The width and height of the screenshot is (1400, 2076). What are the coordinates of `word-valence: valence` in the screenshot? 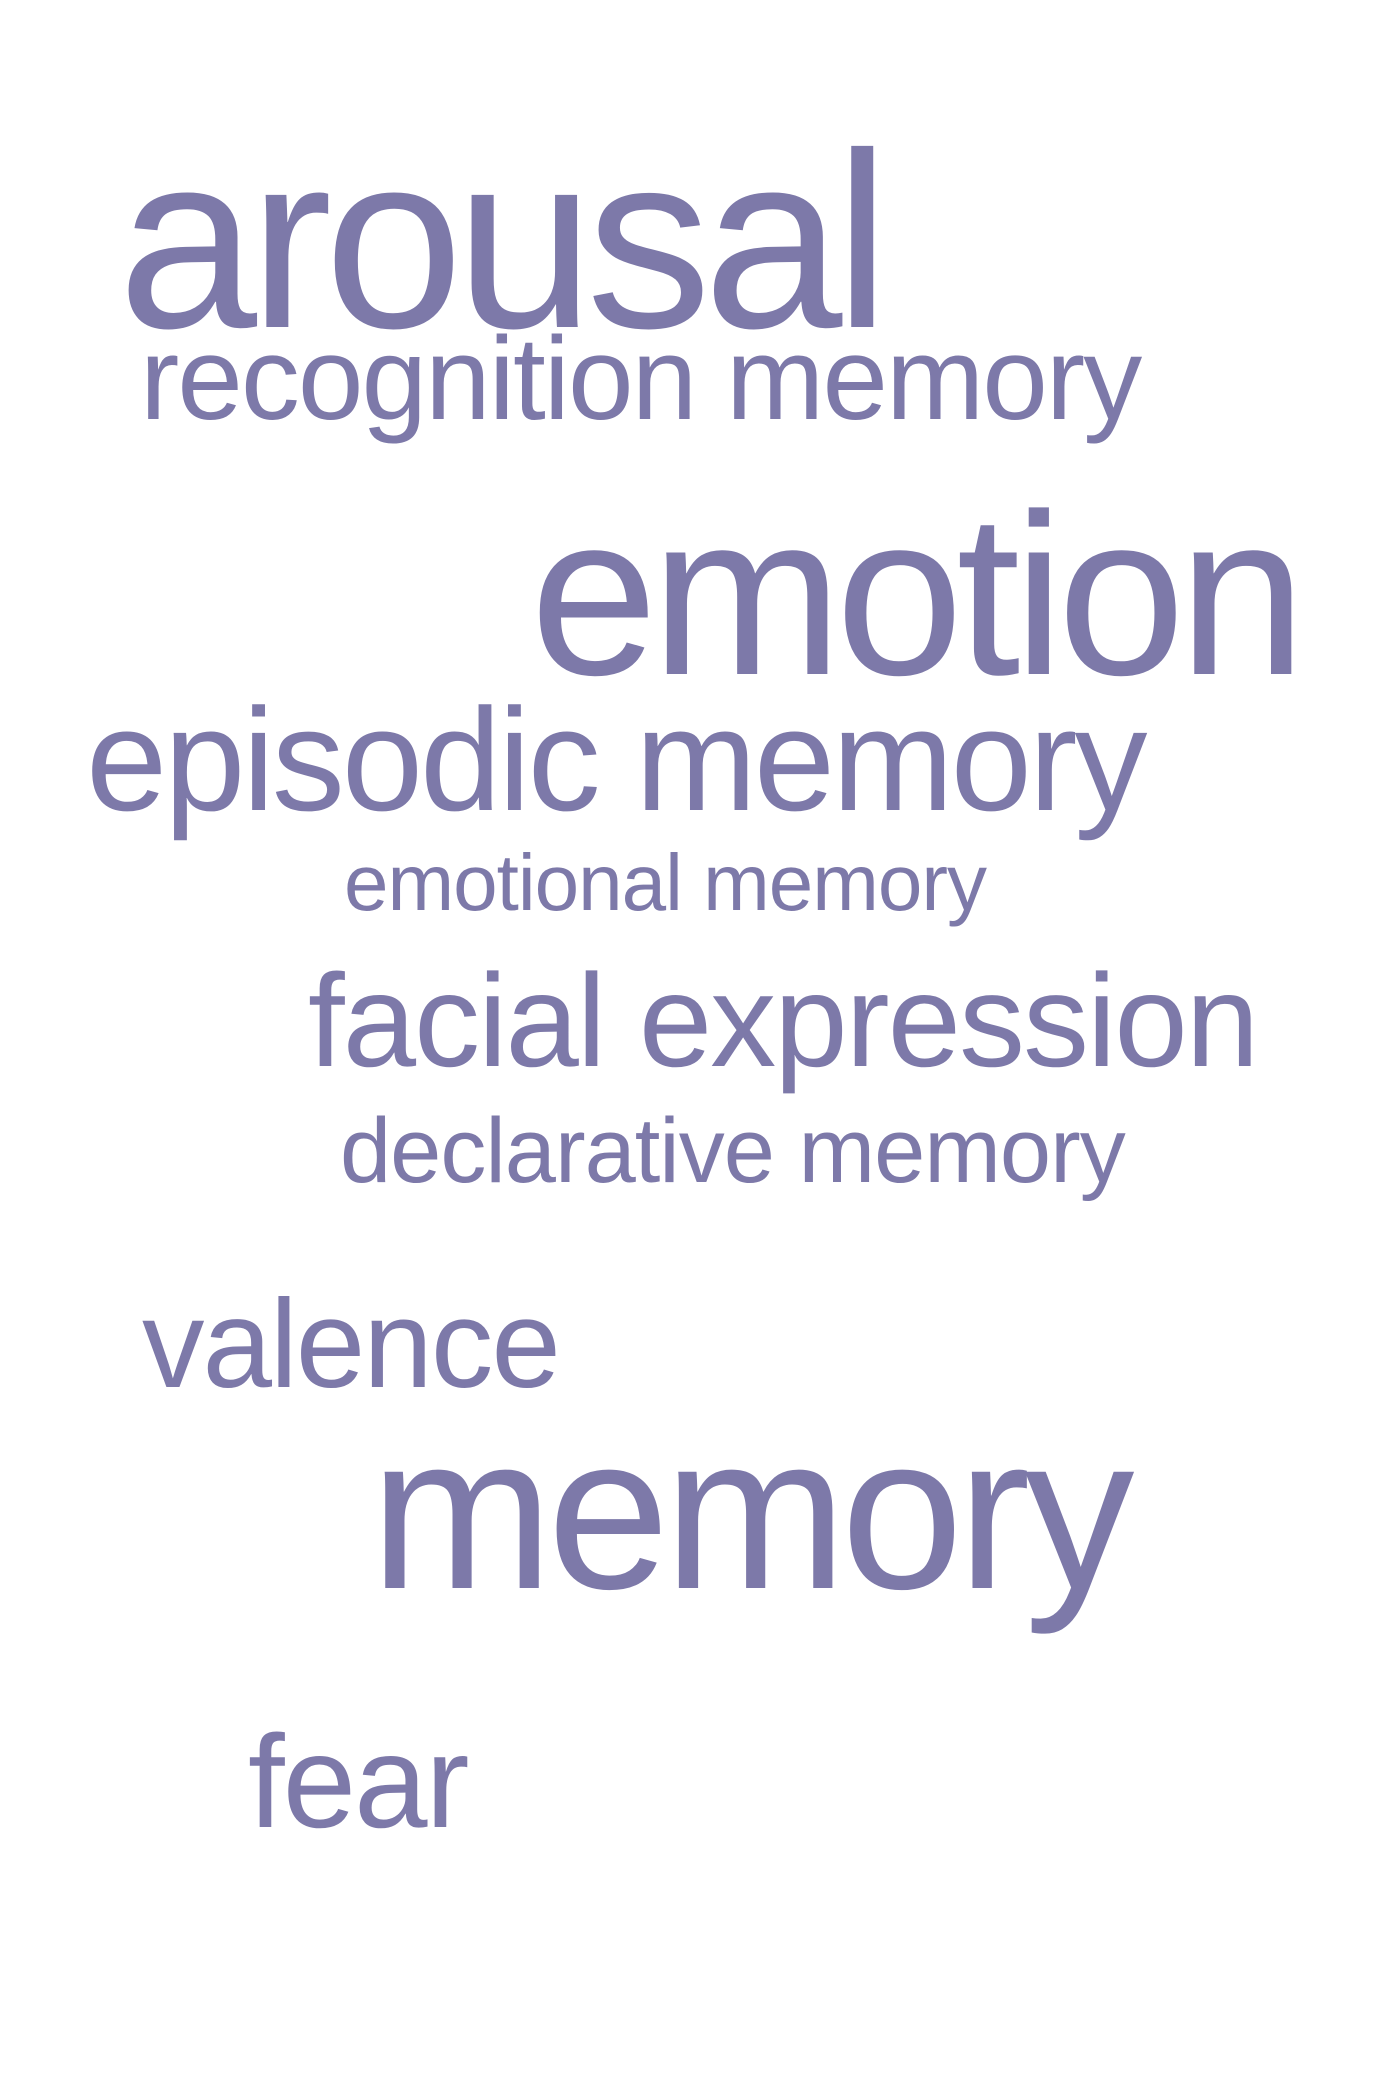 It's located at (351, 1344).